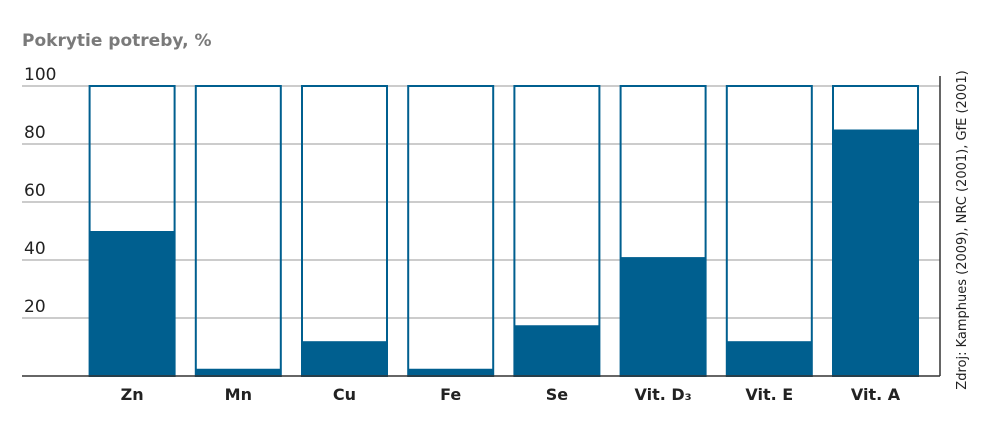  Describe the element at coordinates (769, 394) in the screenshot. I see `x-tick-label: Vit. E` at that location.